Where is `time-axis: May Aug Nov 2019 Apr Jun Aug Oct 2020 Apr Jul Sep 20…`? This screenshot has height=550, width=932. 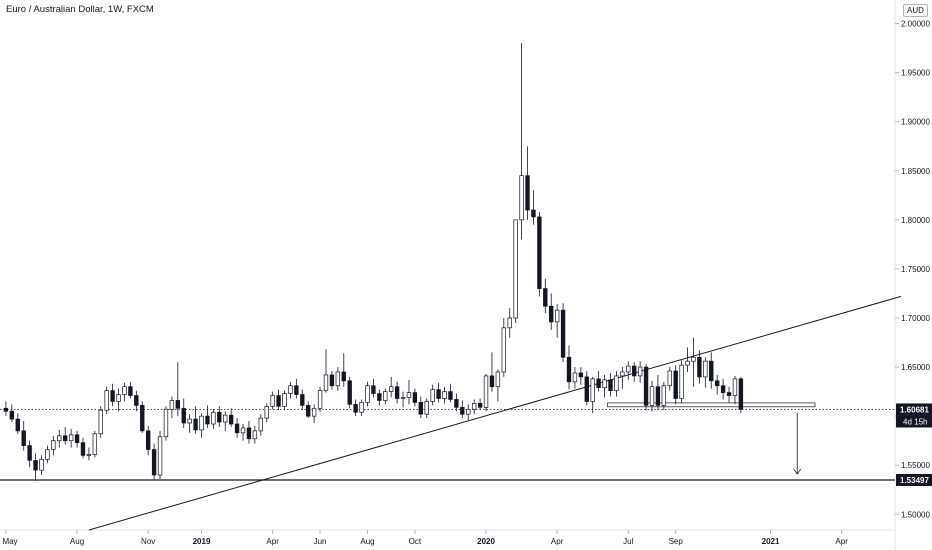 time-axis: May Aug Nov 2019 Apr Jun Aug Oct 2020 Apr Jul Sep 20… is located at coordinates (425, 538).